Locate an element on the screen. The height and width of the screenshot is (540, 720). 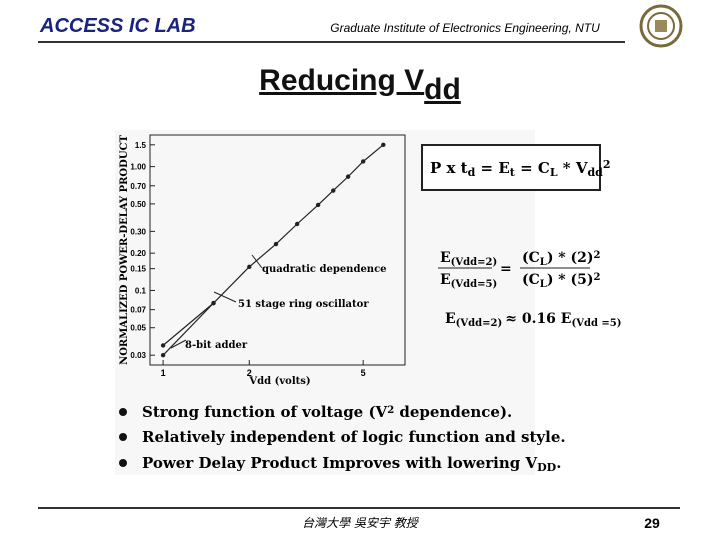
text: Strong function of voltage (V is located at coordinates (265, 412).